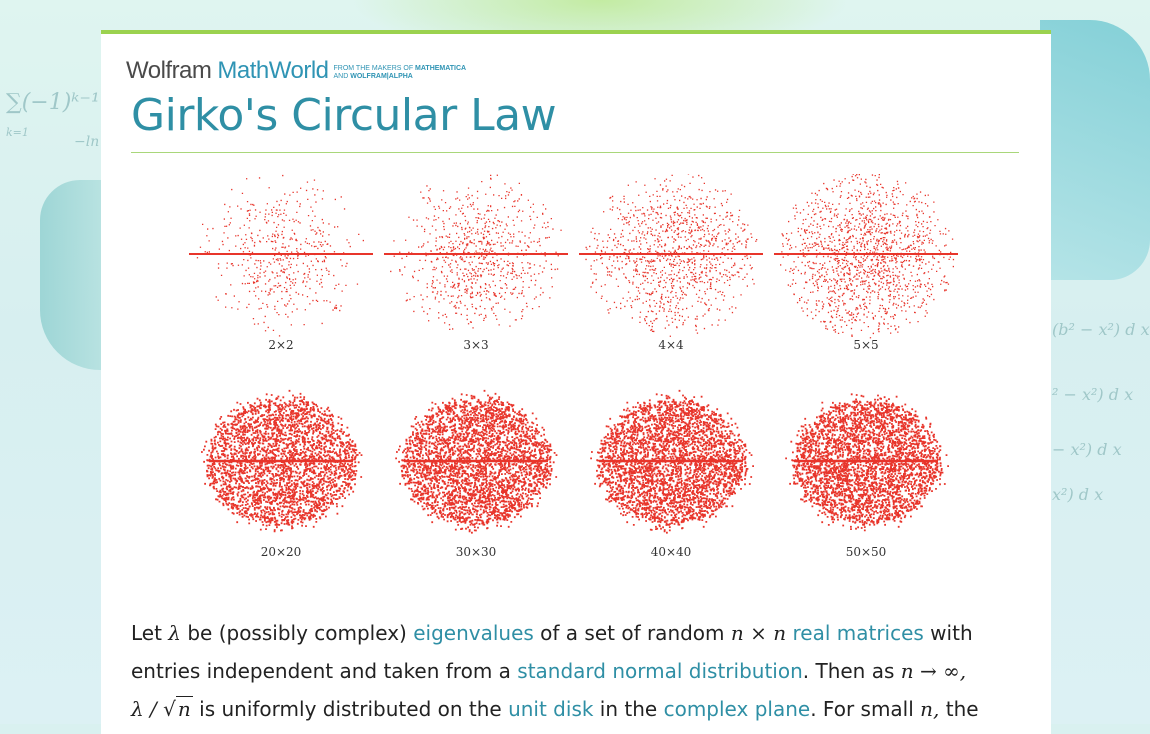 Image resolution: width=1150 pixels, height=734 pixels. Describe the element at coordinates (865, 345) in the screenshot. I see `panel-label: 5×5` at that location.